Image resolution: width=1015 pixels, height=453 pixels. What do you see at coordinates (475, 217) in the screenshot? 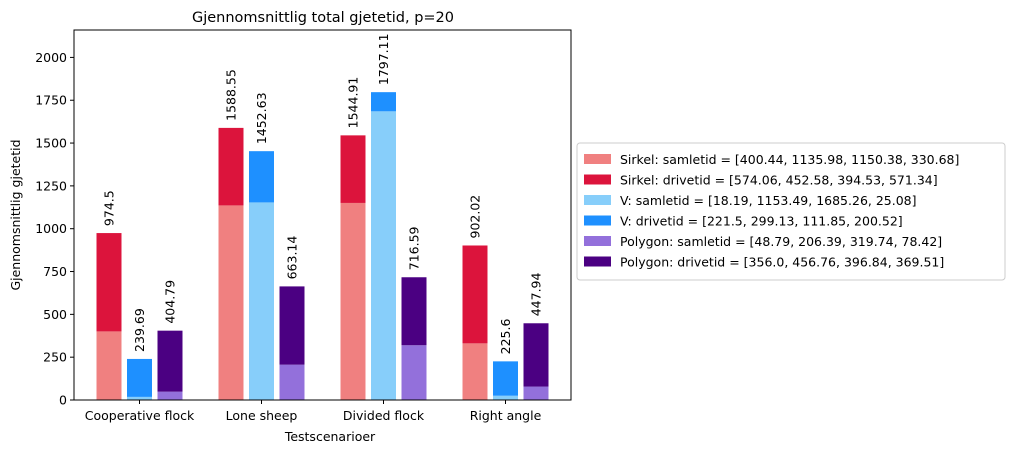
I see `bar-total-label: 902.02` at bounding box center [475, 217].